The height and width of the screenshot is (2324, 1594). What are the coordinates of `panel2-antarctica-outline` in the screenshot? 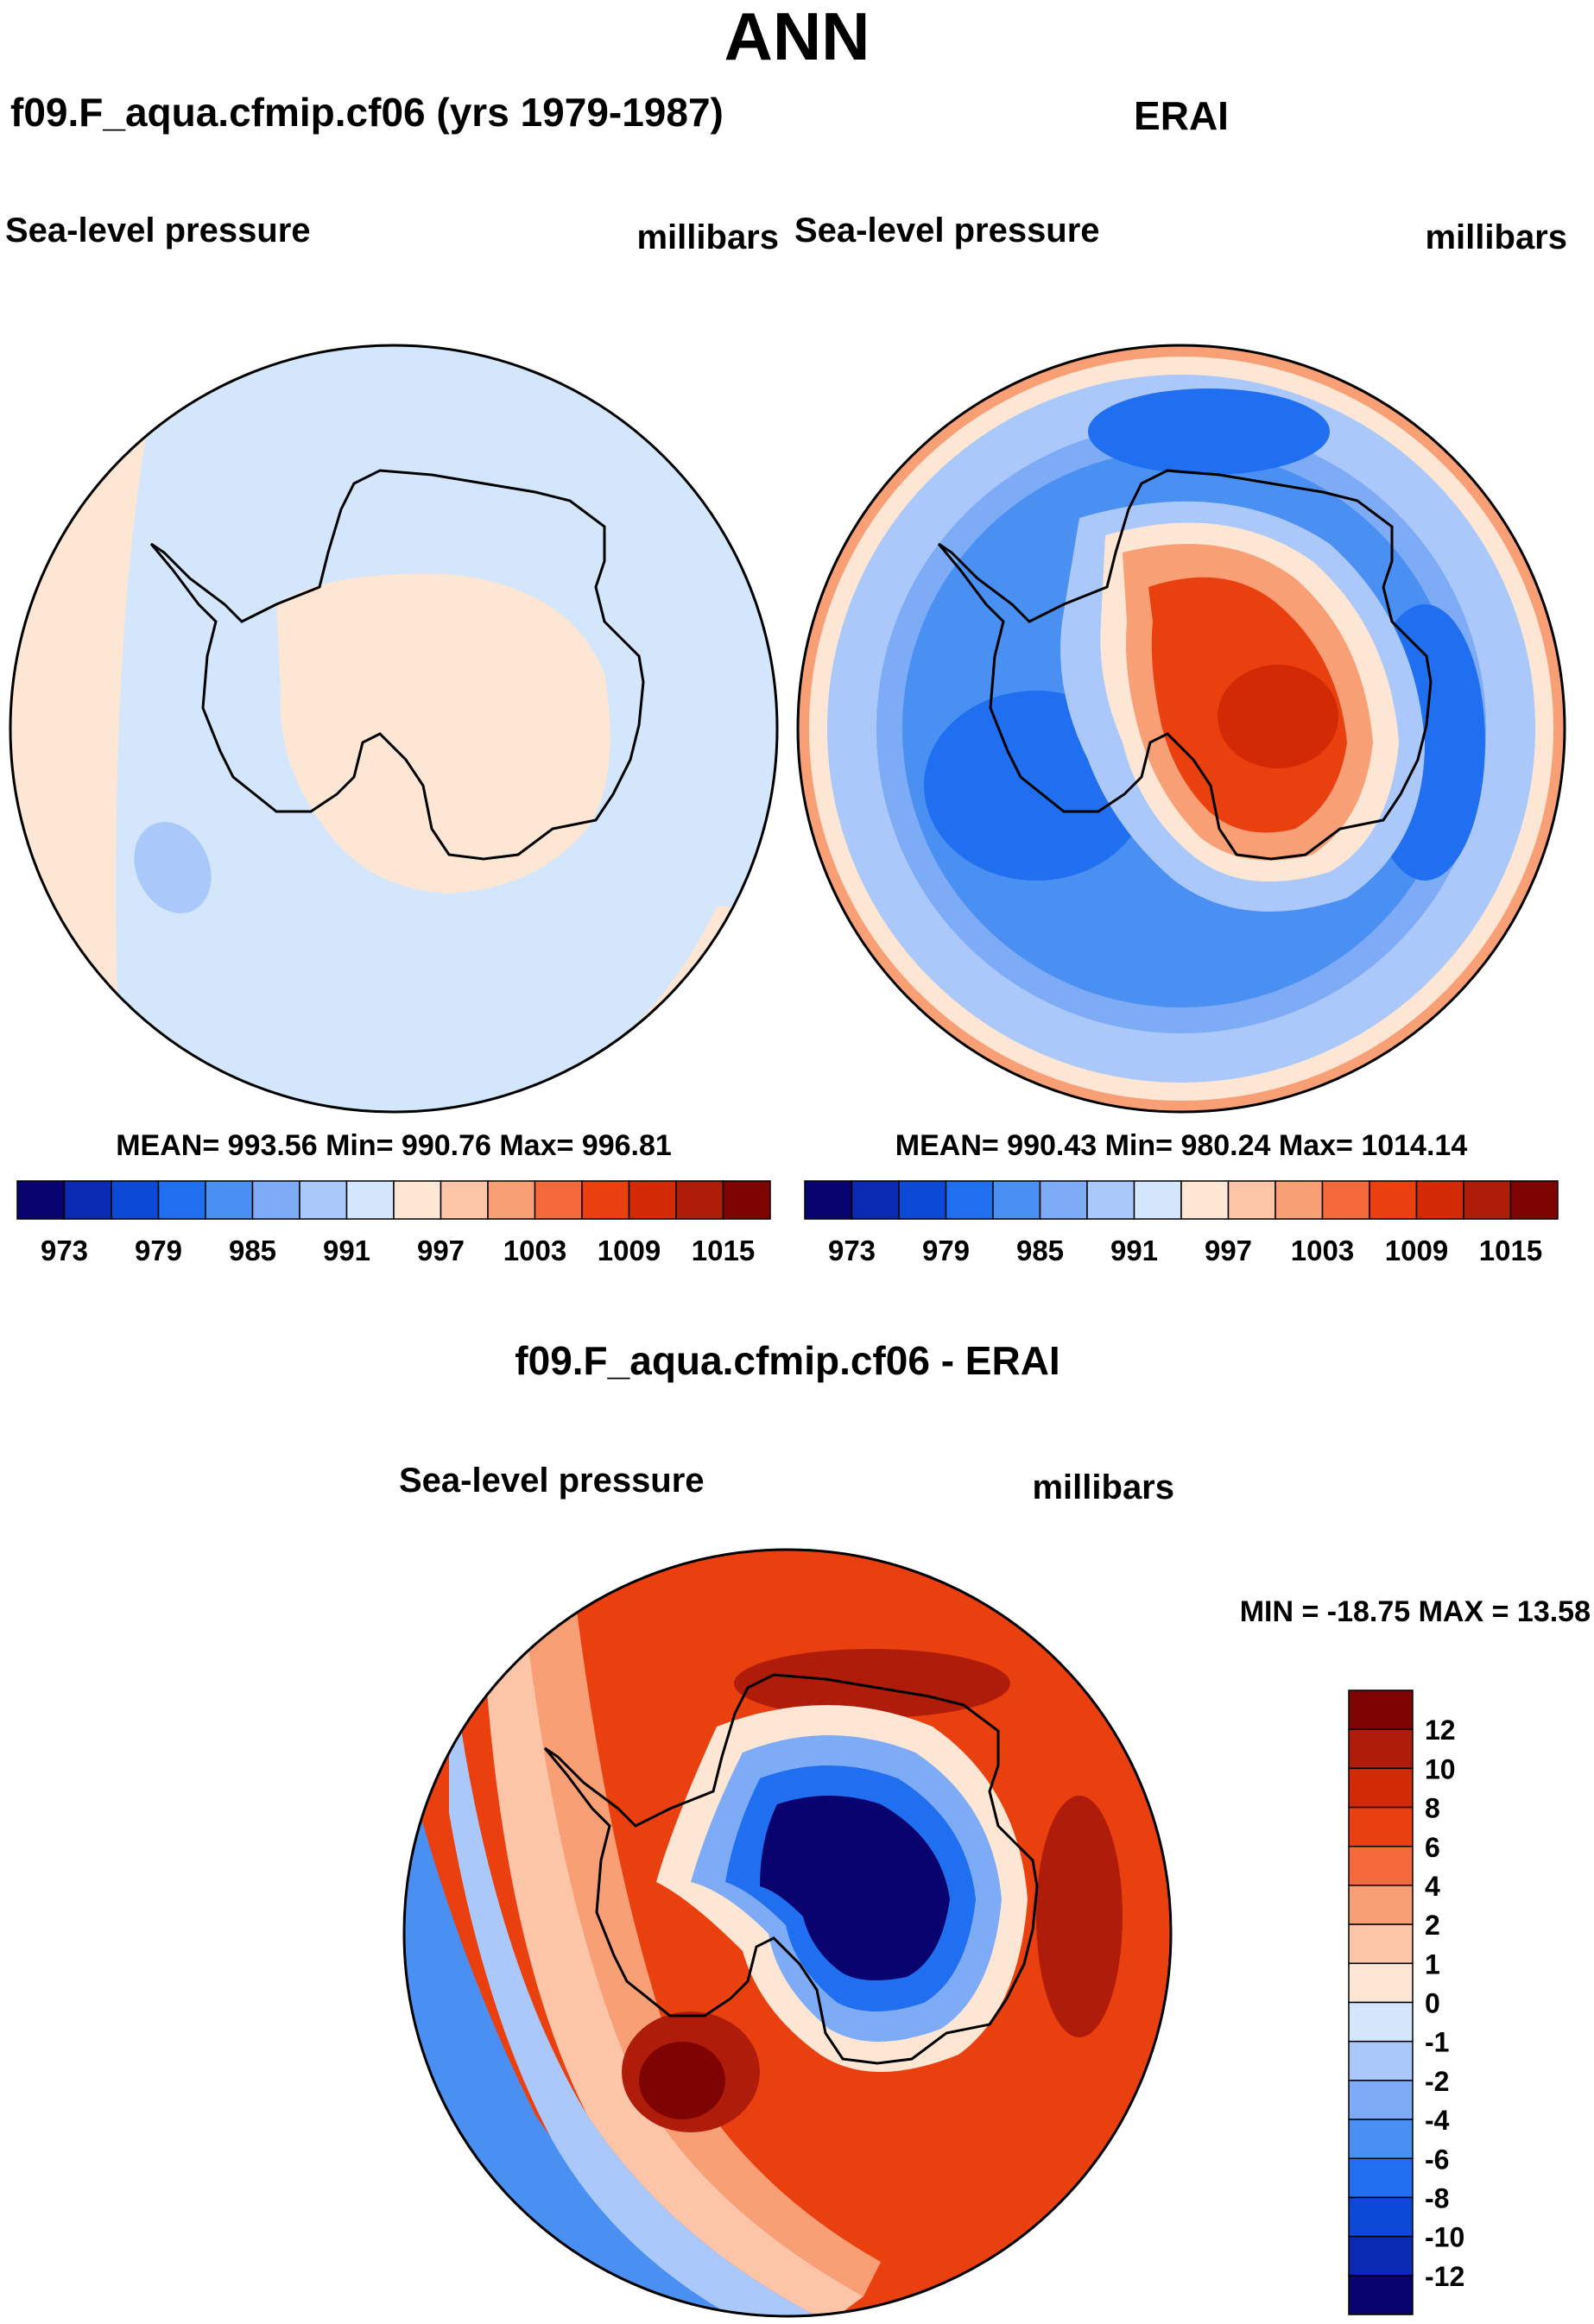 It's located at (1185, 665).